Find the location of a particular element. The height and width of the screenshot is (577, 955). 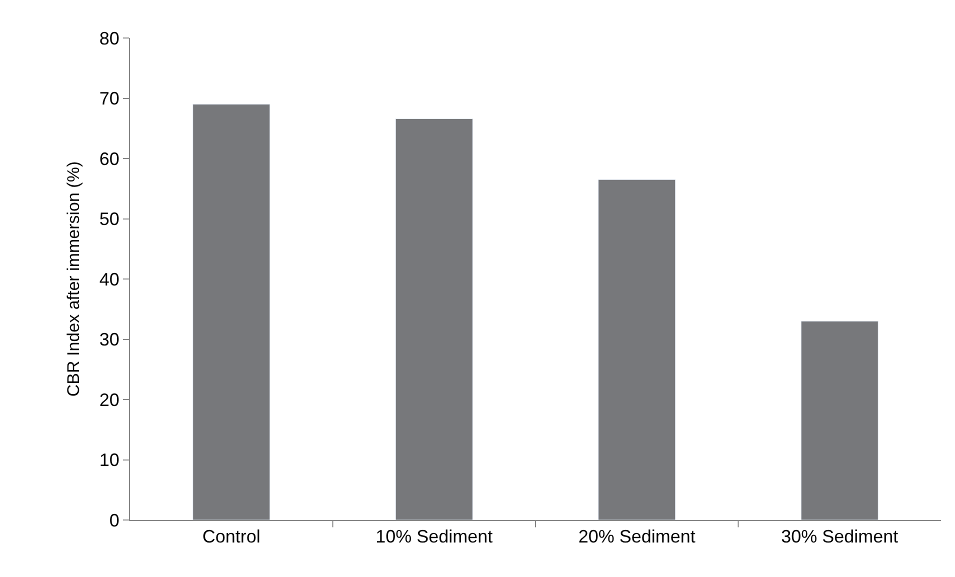

x-tick-label: 10% Sediment is located at coordinates (434, 536).